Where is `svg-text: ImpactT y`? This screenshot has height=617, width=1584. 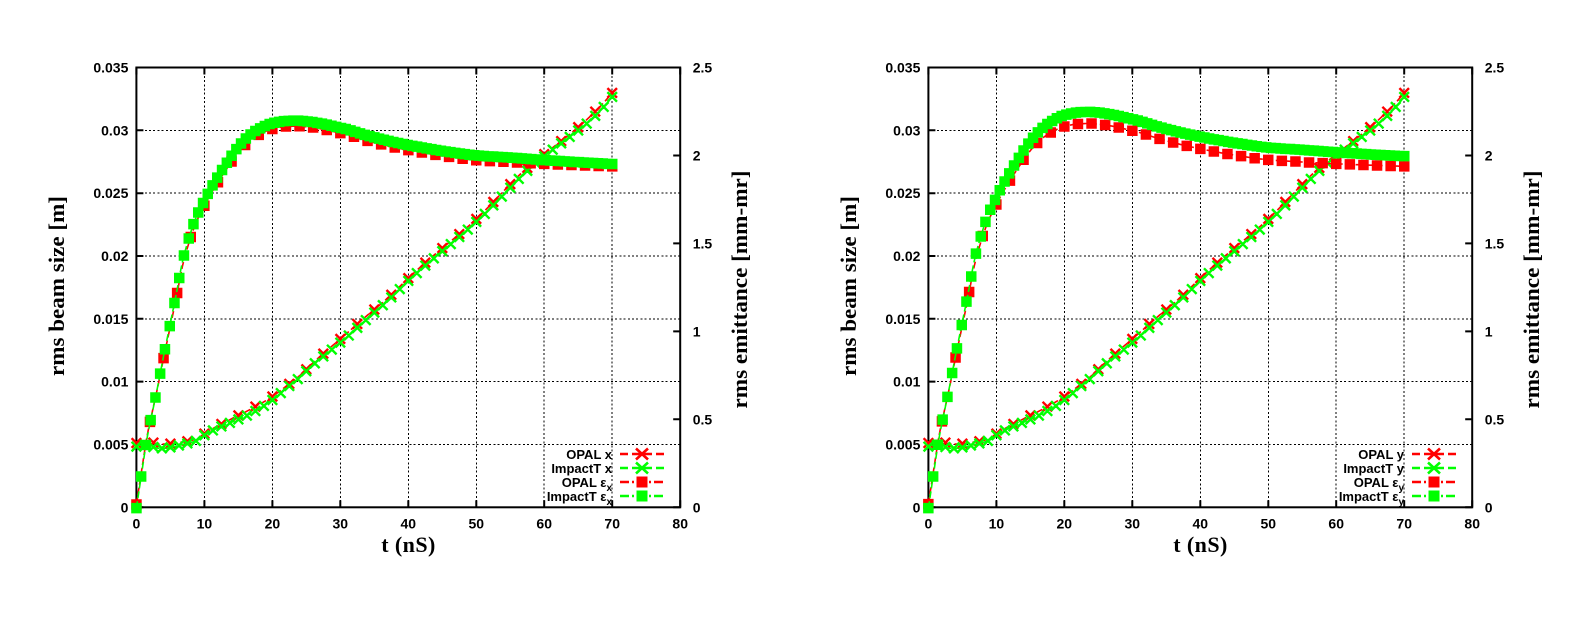 svg-text: ImpactT y is located at coordinates (1373, 468).